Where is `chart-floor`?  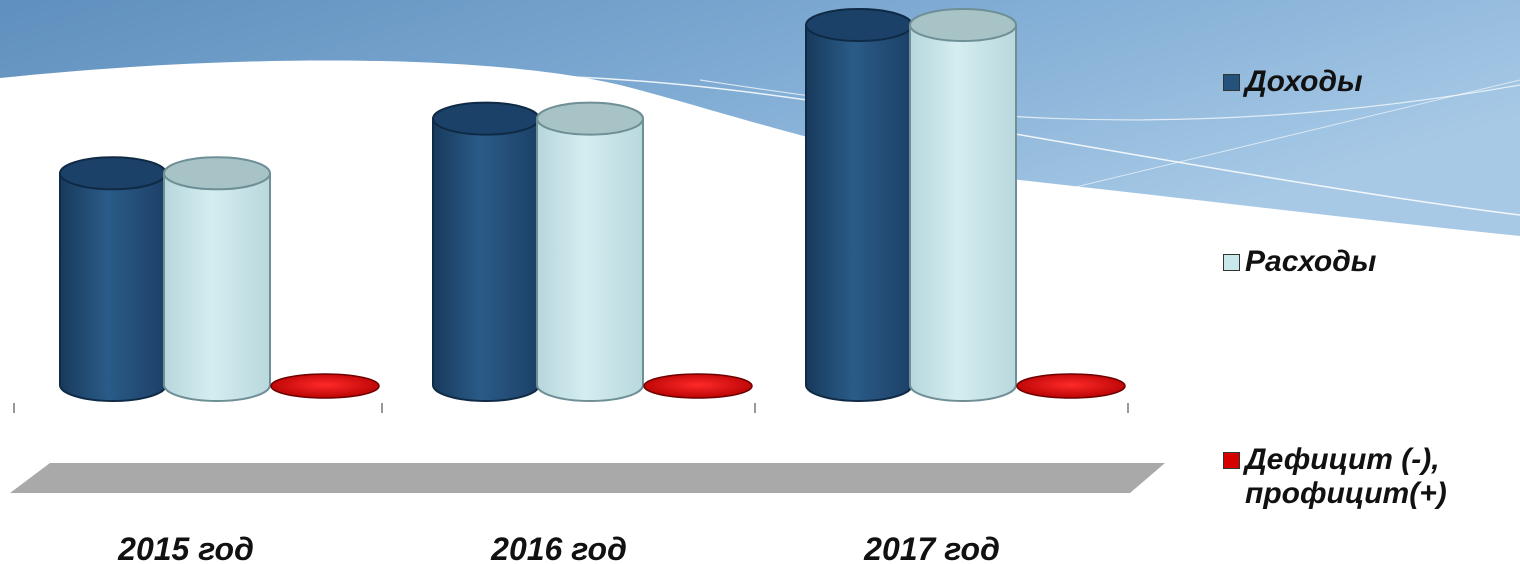
chart-floor is located at coordinates (587, 478).